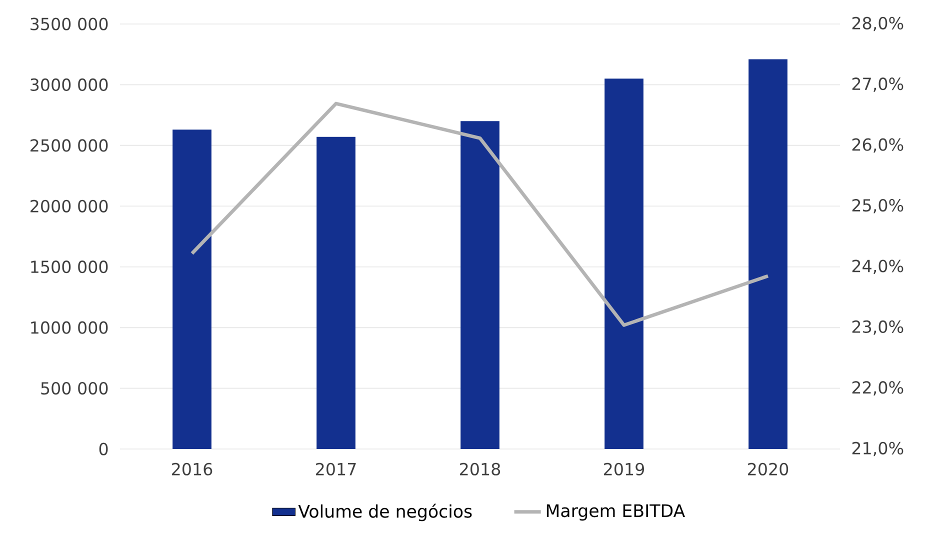 Image resolution: width=941 pixels, height=547 pixels. What do you see at coordinates (878, 145) in the screenshot?
I see `y2-tick-label: 26,0%` at bounding box center [878, 145].